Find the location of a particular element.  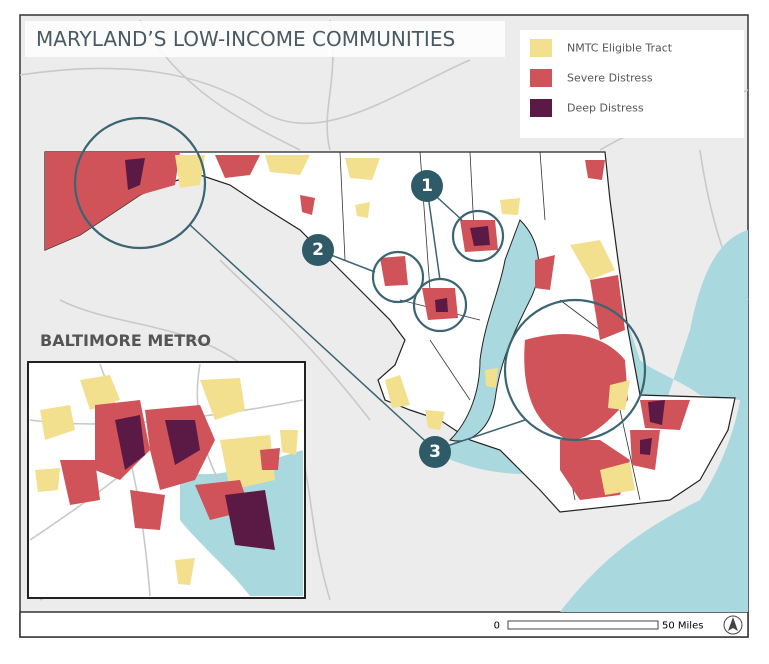

scale-bar-rect is located at coordinates (583, 625).